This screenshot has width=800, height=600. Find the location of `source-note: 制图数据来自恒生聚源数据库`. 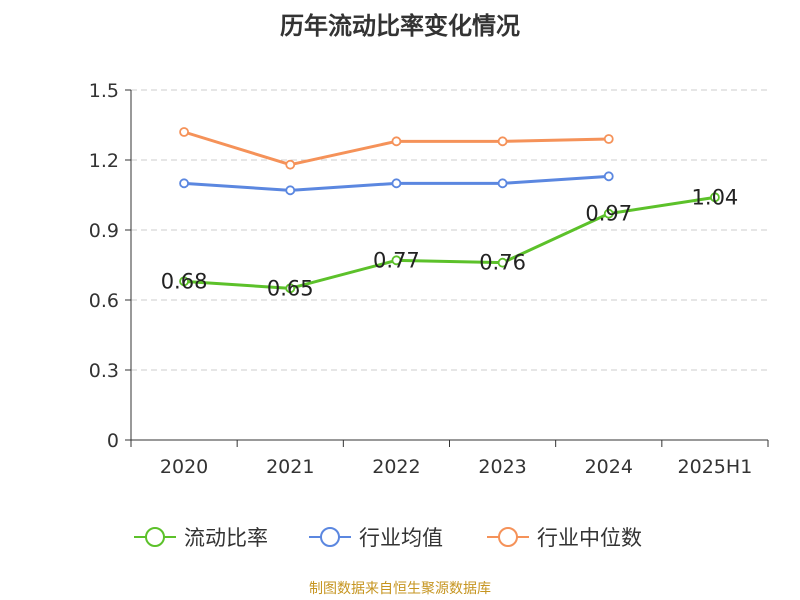

source-note: 制图数据来自恒生聚源数据库 is located at coordinates (400, 589).